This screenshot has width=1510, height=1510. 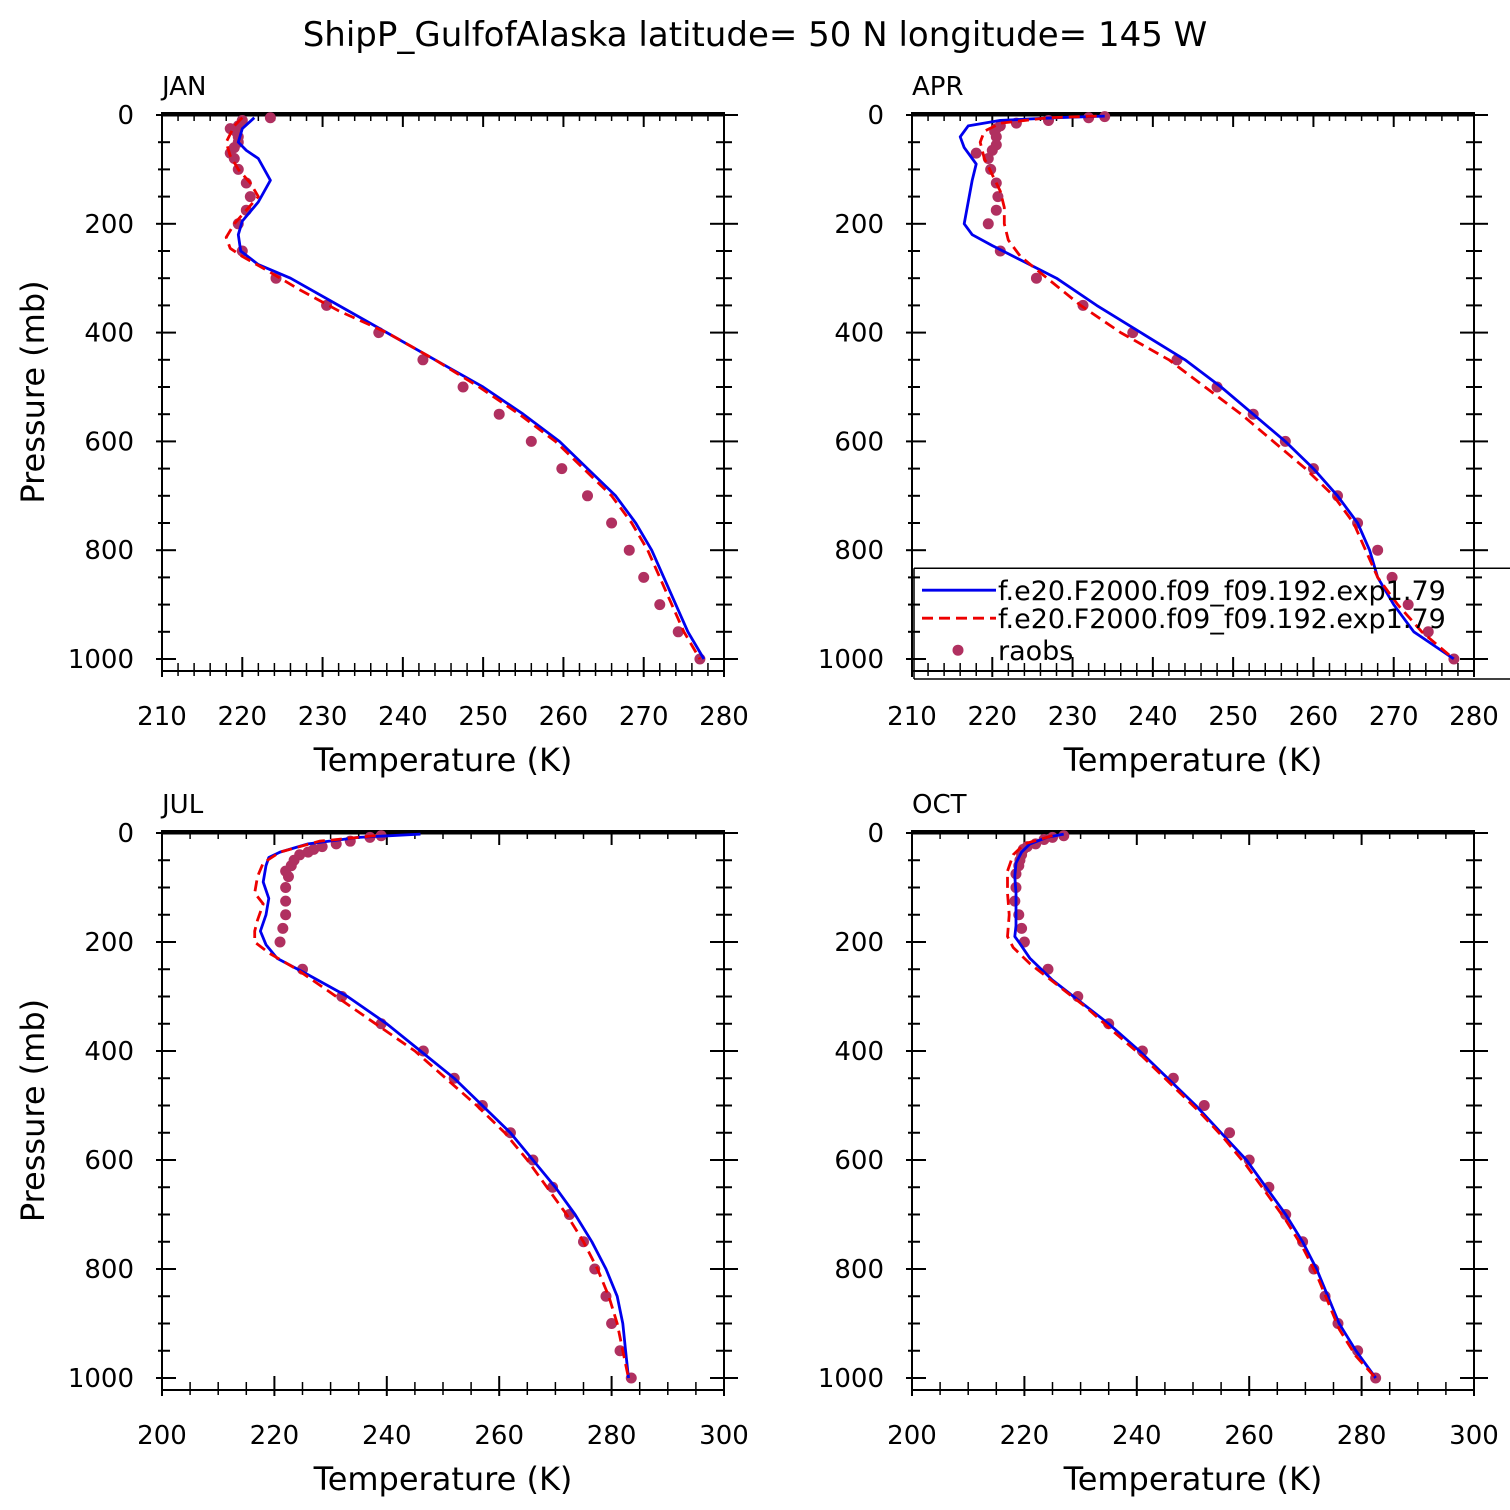 What do you see at coordinates (183, 87) in the screenshot?
I see `panel-label: JAN` at bounding box center [183, 87].